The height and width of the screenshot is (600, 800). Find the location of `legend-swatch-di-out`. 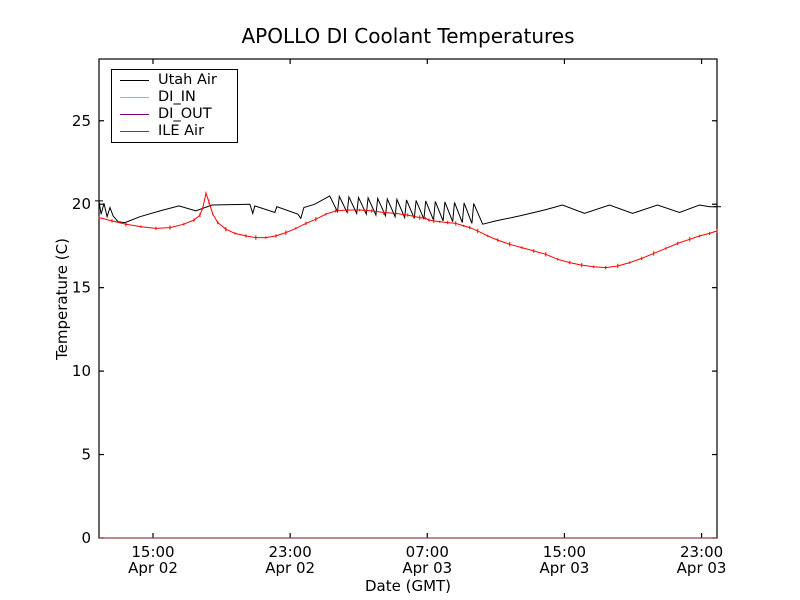

legend-swatch-di-out is located at coordinates (134, 114).